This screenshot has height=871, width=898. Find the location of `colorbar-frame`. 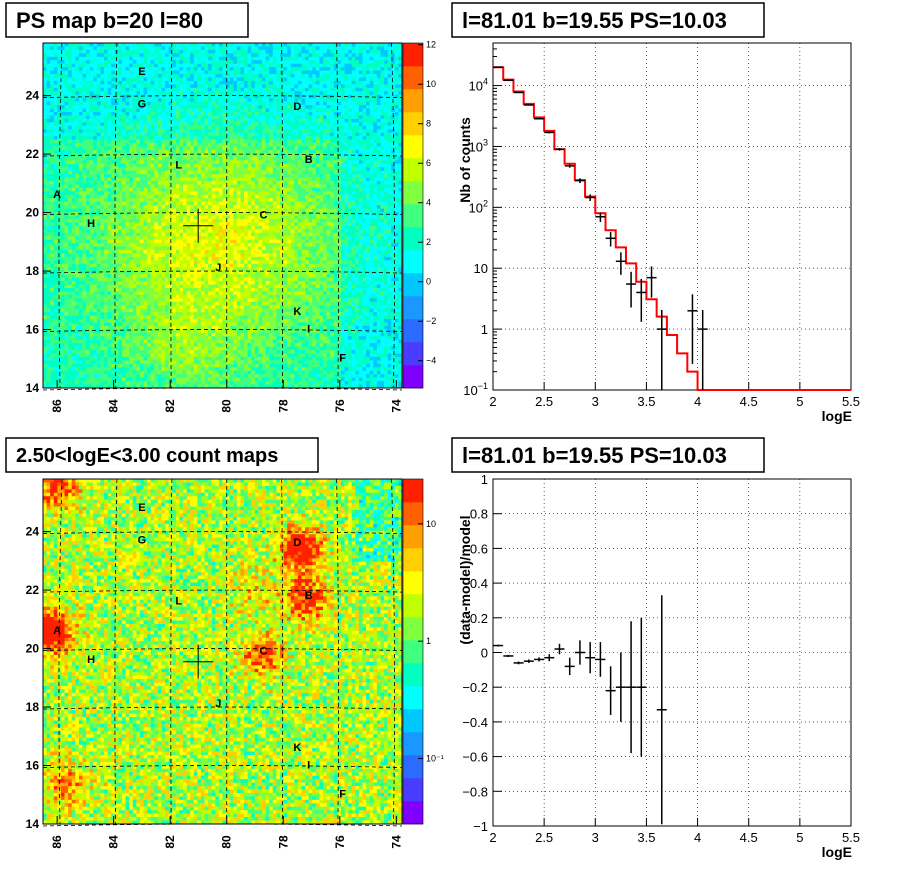

colorbar-frame is located at coordinates (413, 651).